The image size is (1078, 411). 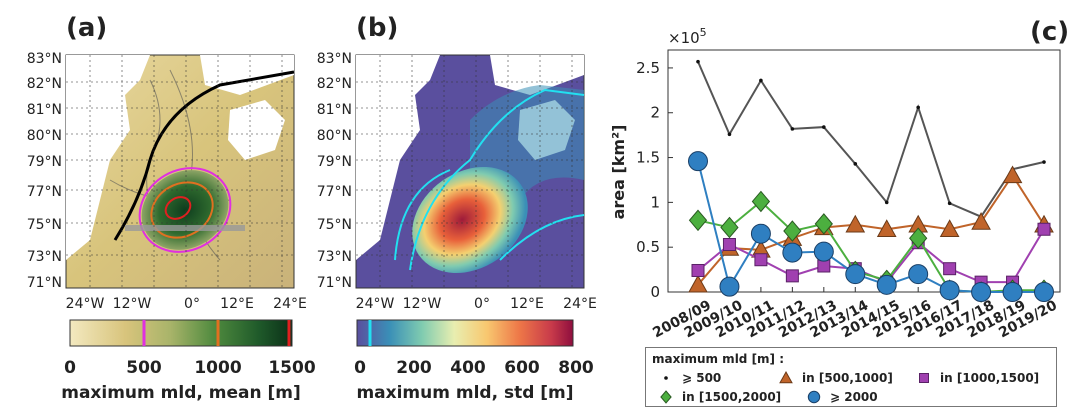 What do you see at coordinates (692, 378) in the screenshot?
I see `legend-item: ⩾ 500` at bounding box center [692, 378].